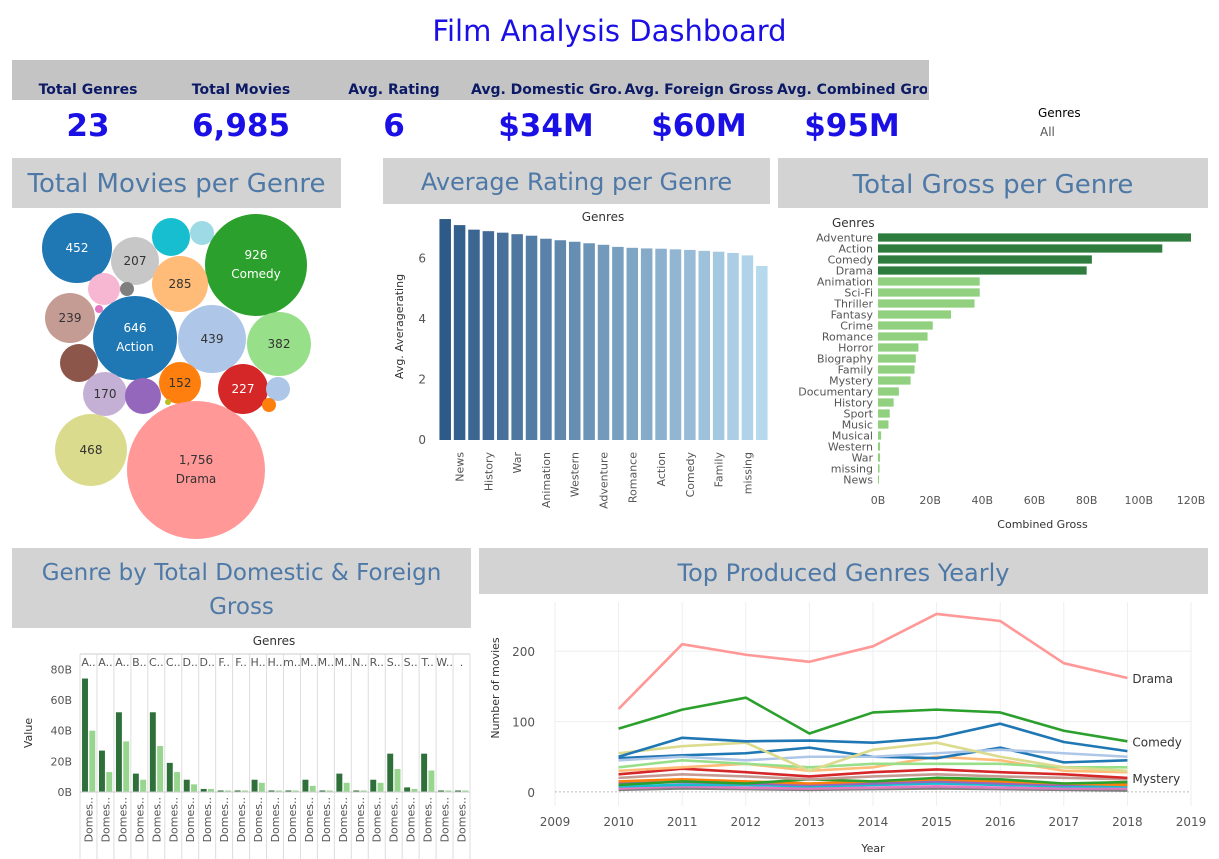 This screenshot has width=1219, height=859. I want to click on x-tick-label: 20B, so click(930, 500).